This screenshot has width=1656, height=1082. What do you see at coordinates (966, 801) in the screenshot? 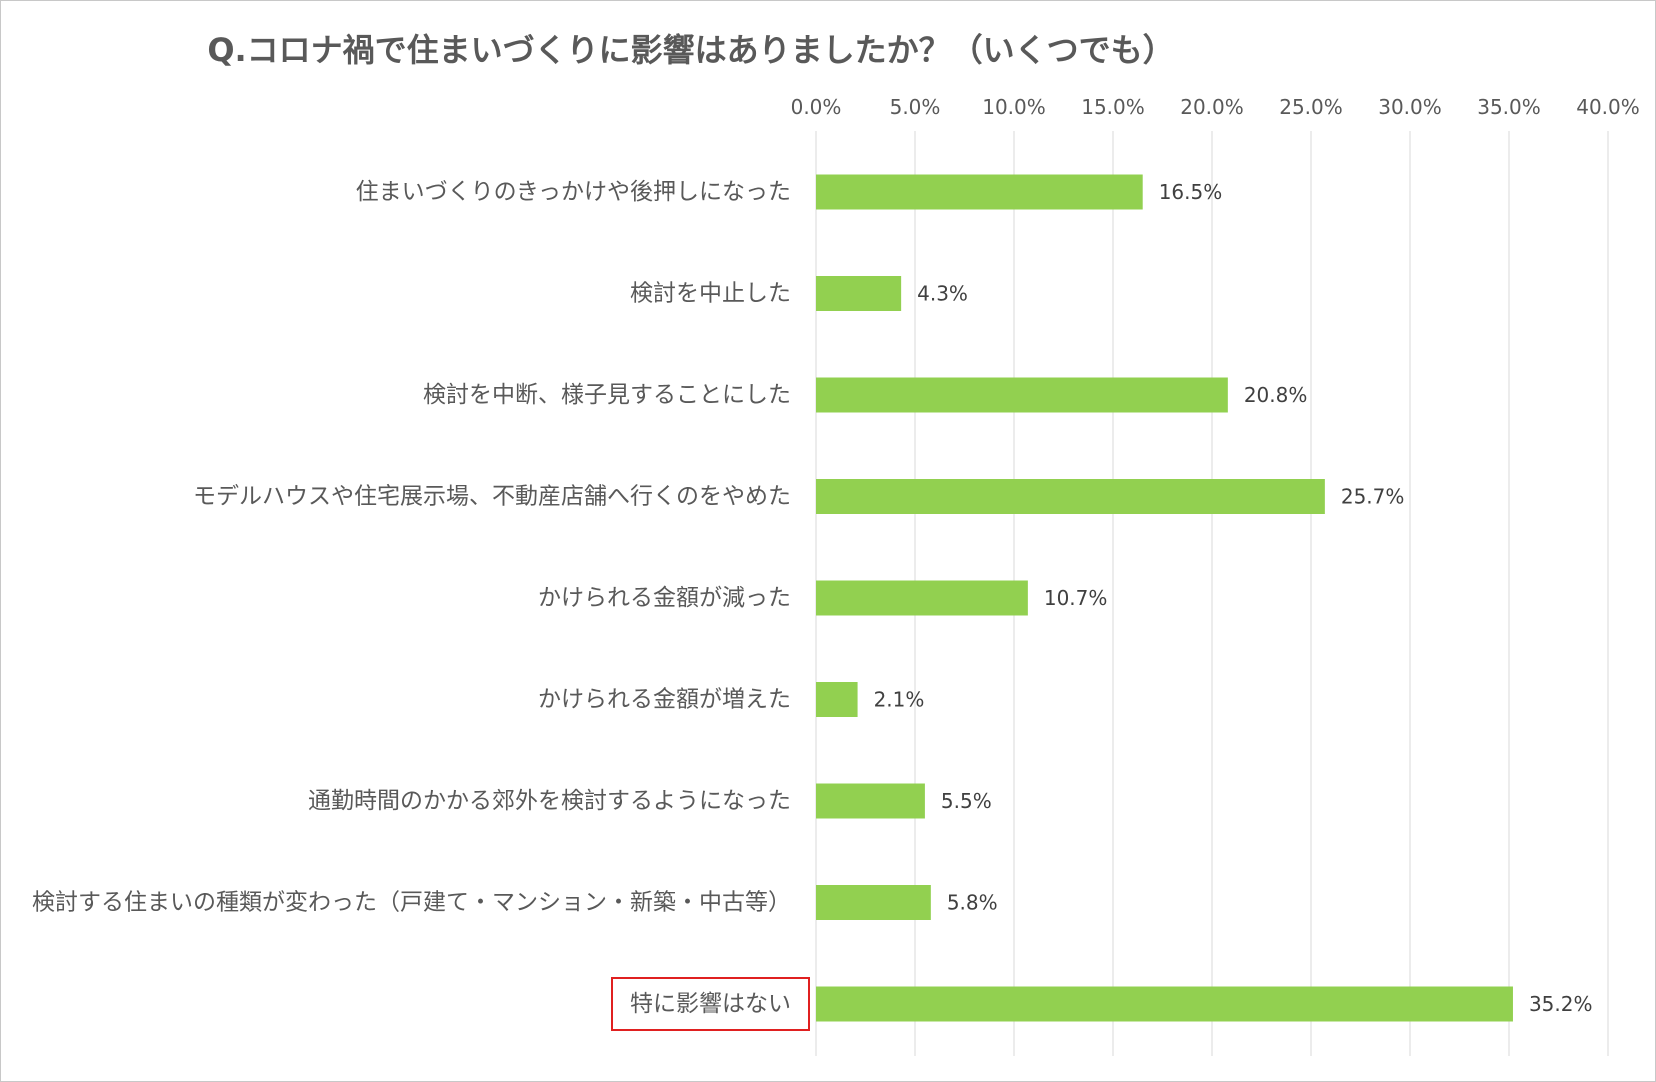
I see `data-label: 5.5%` at bounding box center [966, 801].